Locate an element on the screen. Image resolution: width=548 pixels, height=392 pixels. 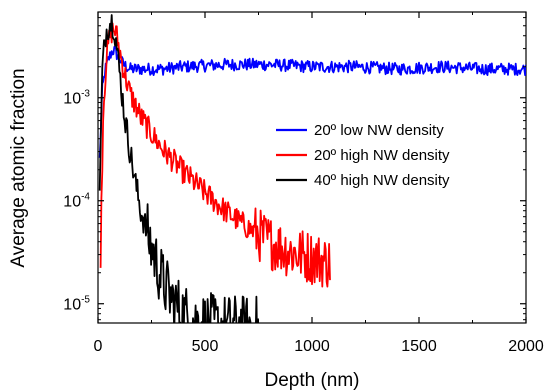
legend-label: 20º high NW density is located at coordinates (382, 155).